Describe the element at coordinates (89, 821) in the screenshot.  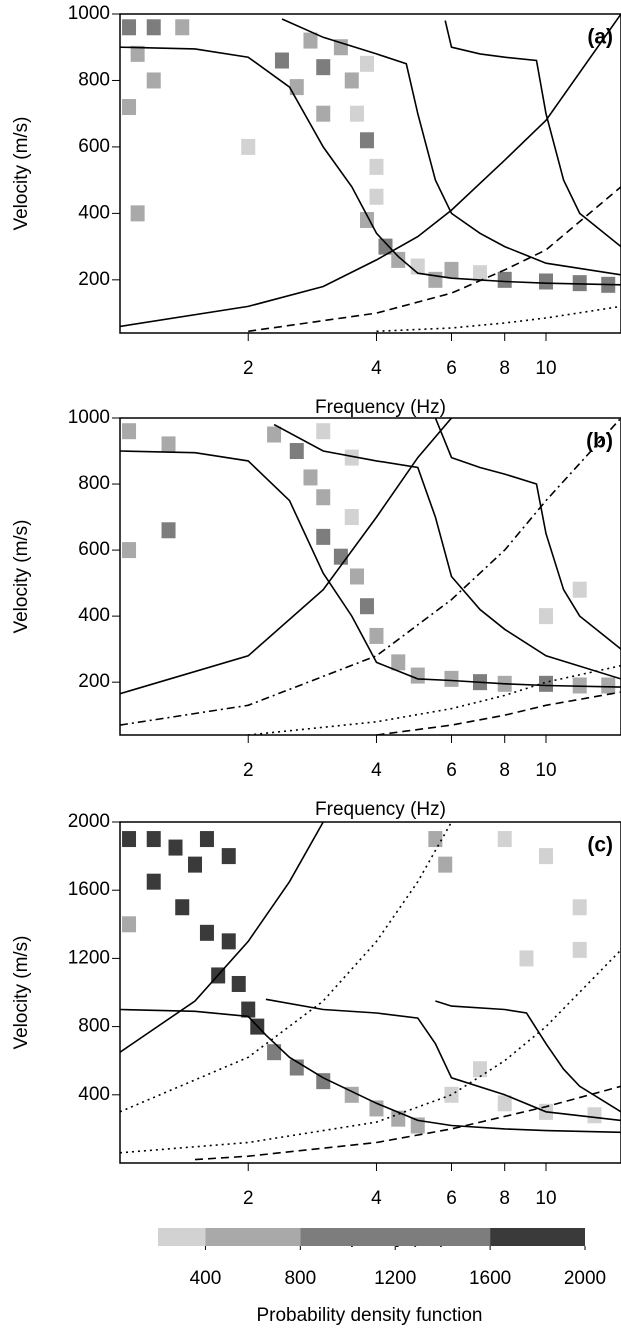
I see `y-tick-label: 2000` at that location.